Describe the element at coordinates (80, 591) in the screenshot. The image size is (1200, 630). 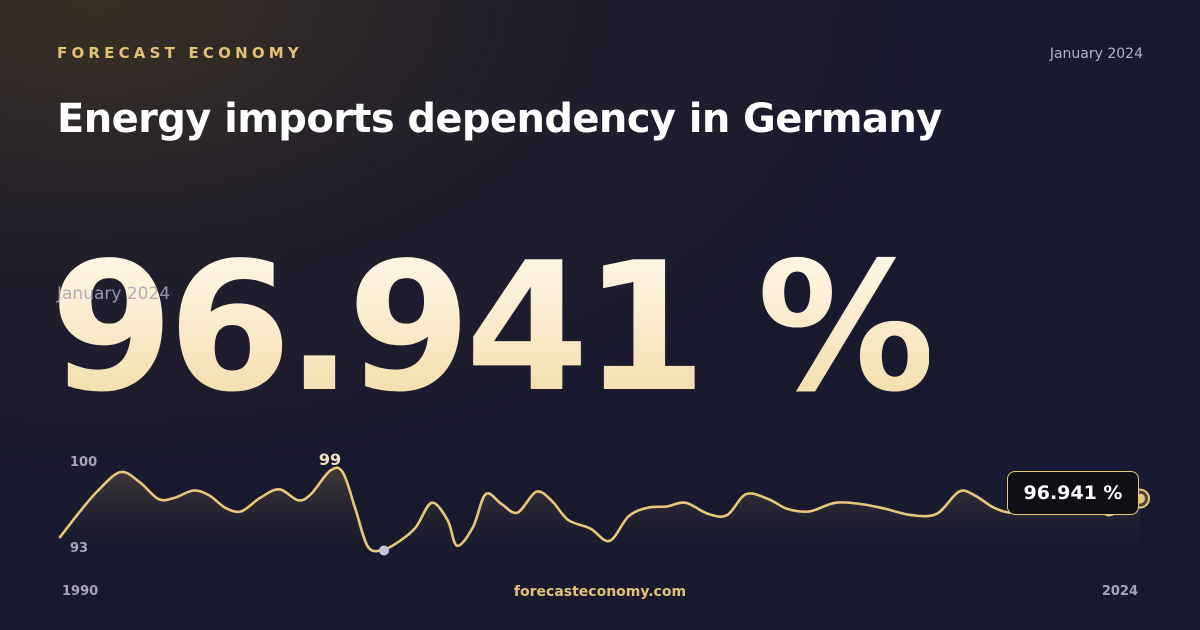
I see `x-tick-start: 1990` at that location.